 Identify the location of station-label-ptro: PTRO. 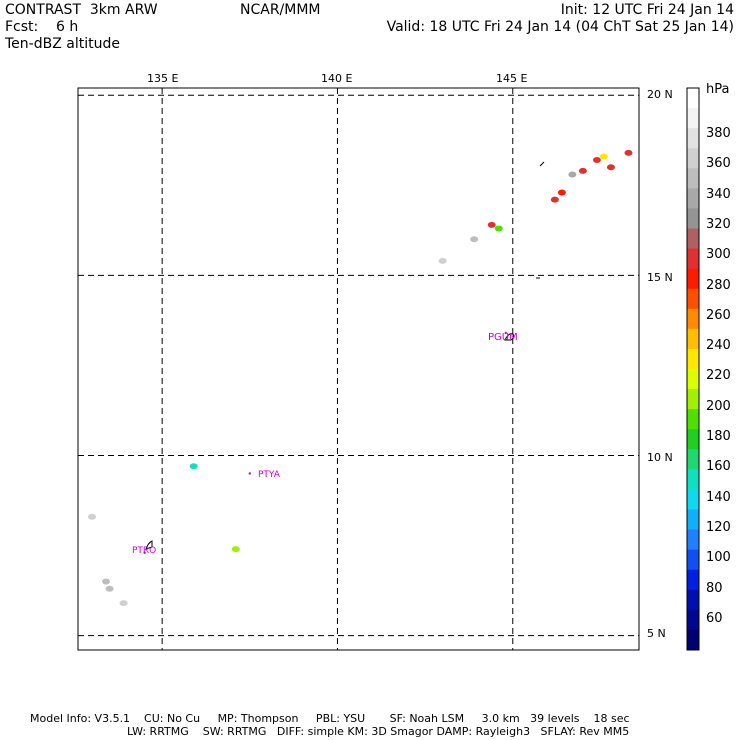
(144, 551).